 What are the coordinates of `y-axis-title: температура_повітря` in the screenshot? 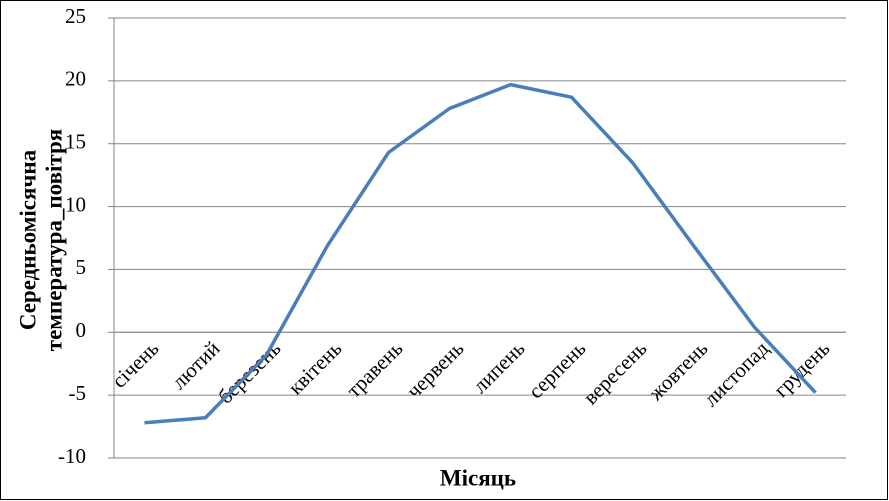 It's located at (53, 240).